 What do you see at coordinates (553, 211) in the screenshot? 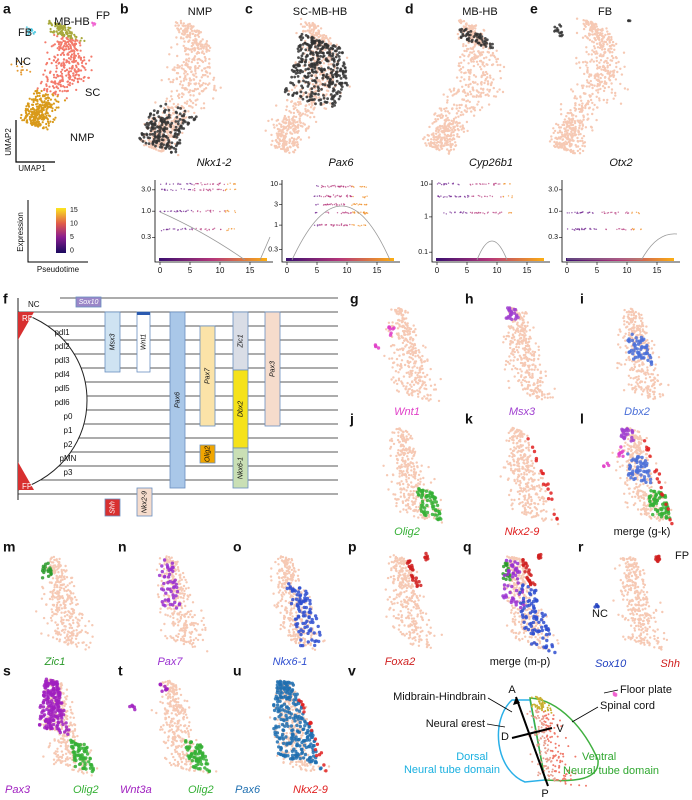
I see `y-tick-label: 1.0` at bounding box center [553, 211].